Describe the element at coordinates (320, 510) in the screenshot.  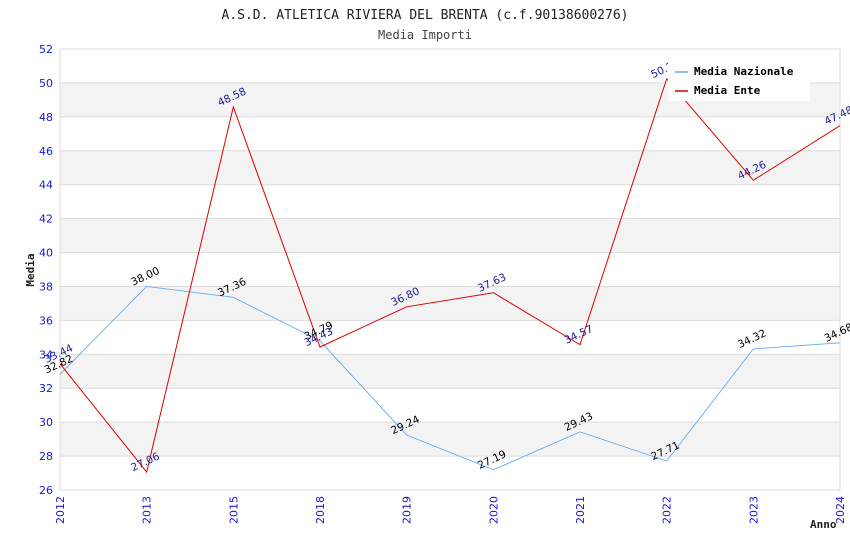
I see `x-tick-label: 2018` at that location.